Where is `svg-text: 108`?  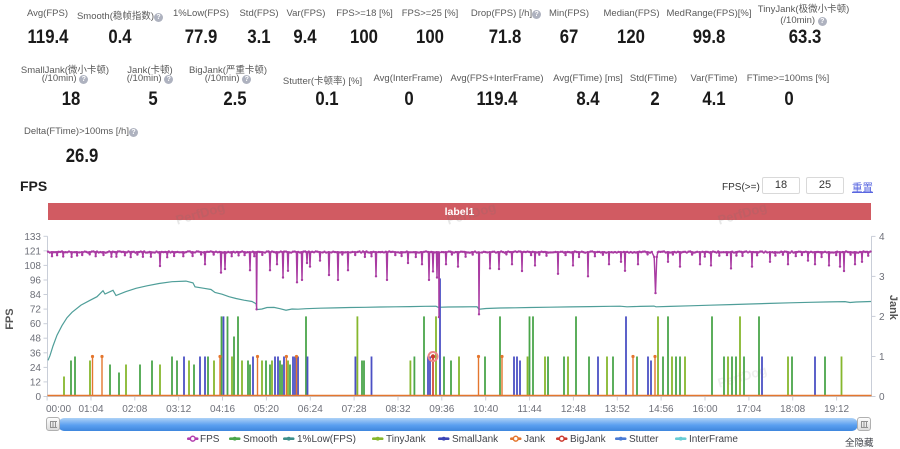
svg-text: 108 is located at coordinates (32, 266).